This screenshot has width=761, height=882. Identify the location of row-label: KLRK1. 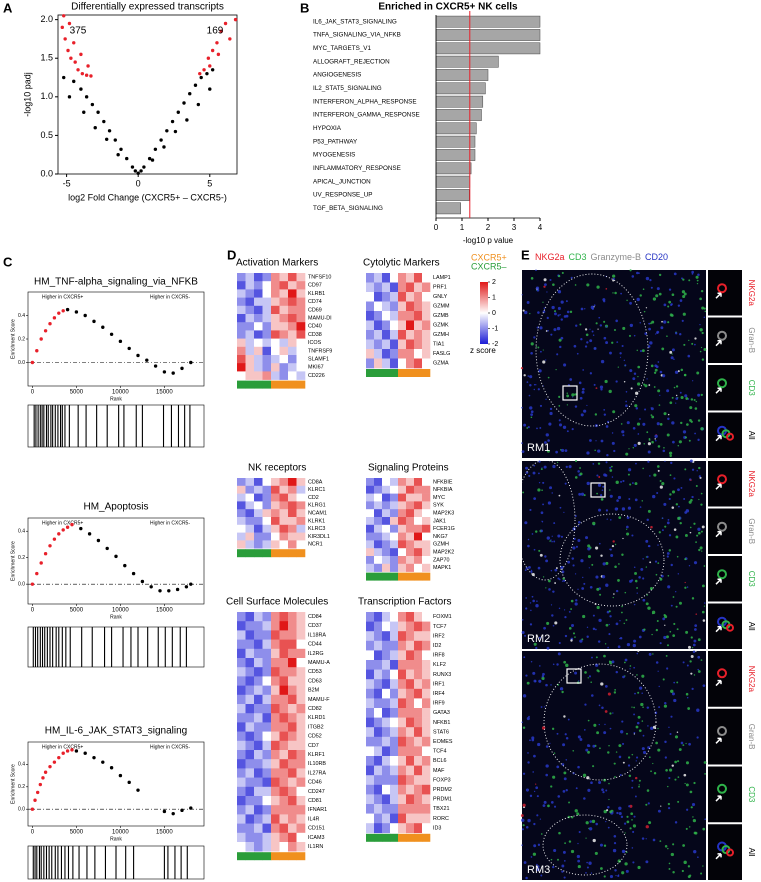
(316, 521).